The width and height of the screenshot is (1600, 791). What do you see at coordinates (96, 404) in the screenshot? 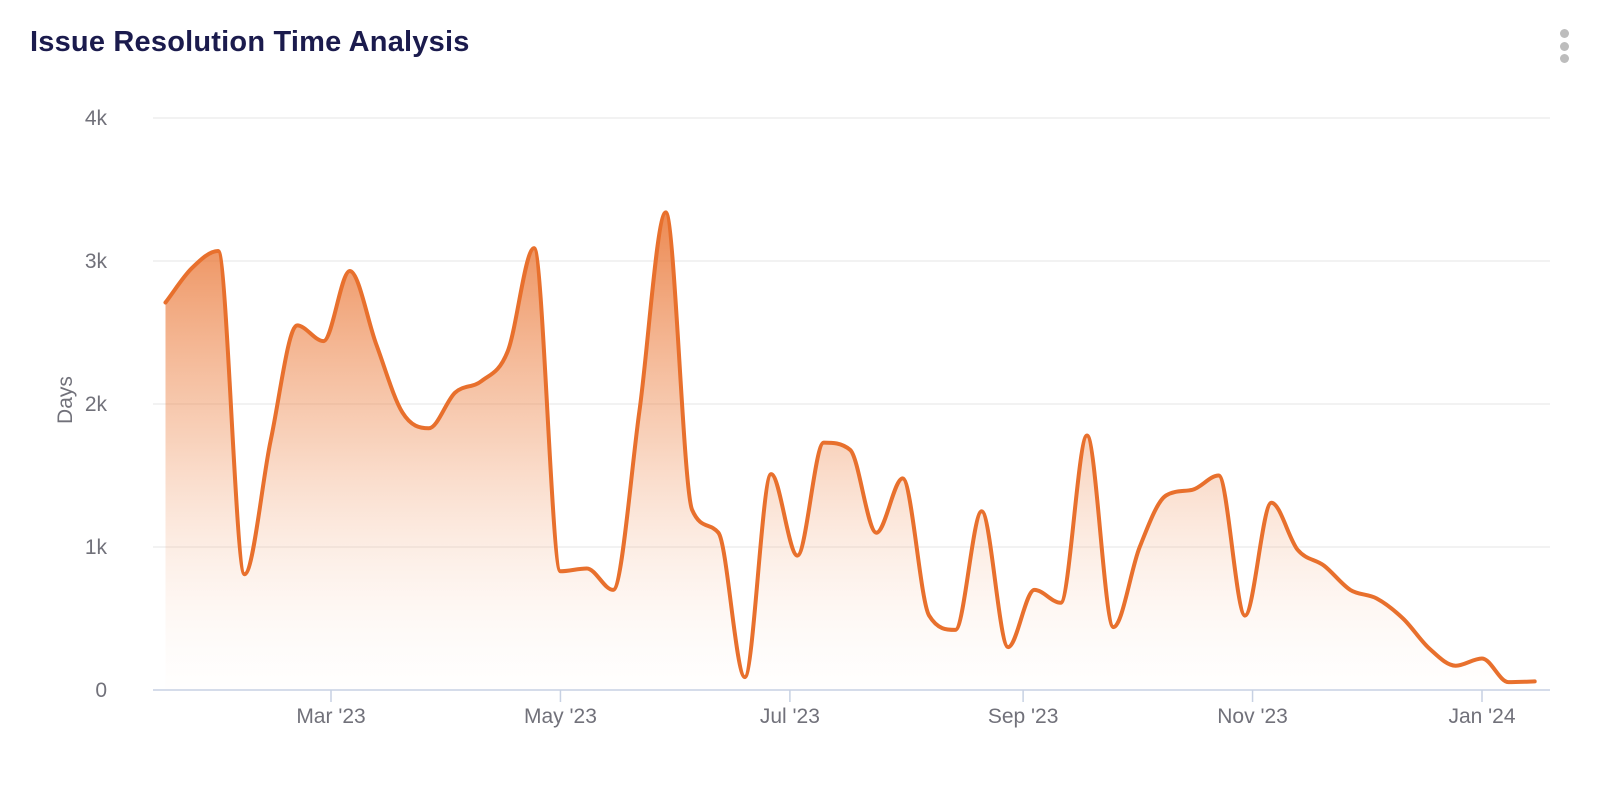
I see `y-tick-label: 2k` at bounding box center [96, 404].